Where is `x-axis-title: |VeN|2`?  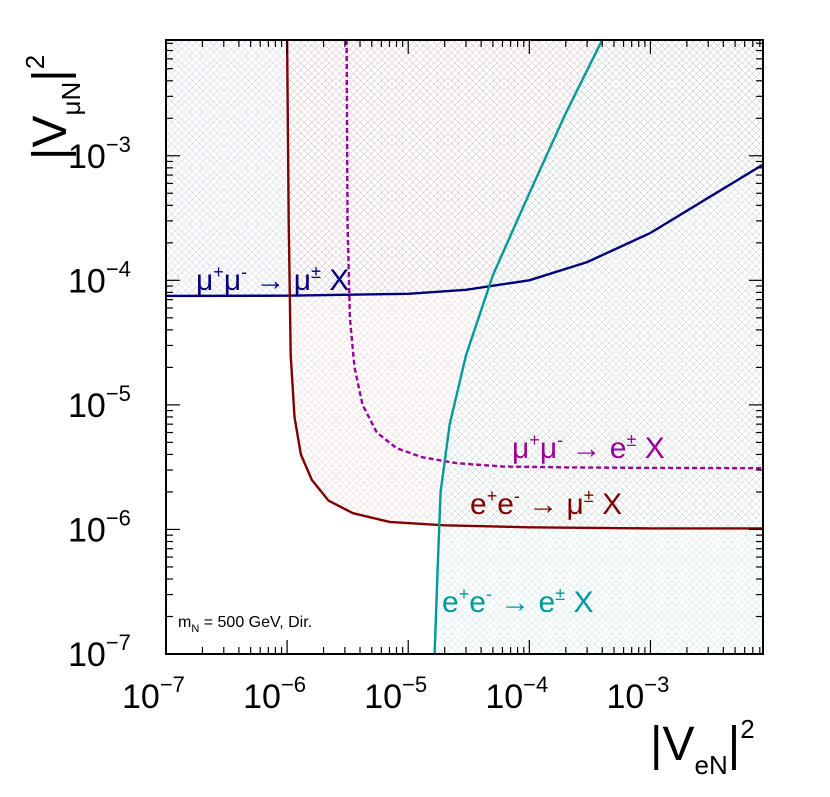 x-axis-title: |VeN|2 is located at coordinates (702, 747).